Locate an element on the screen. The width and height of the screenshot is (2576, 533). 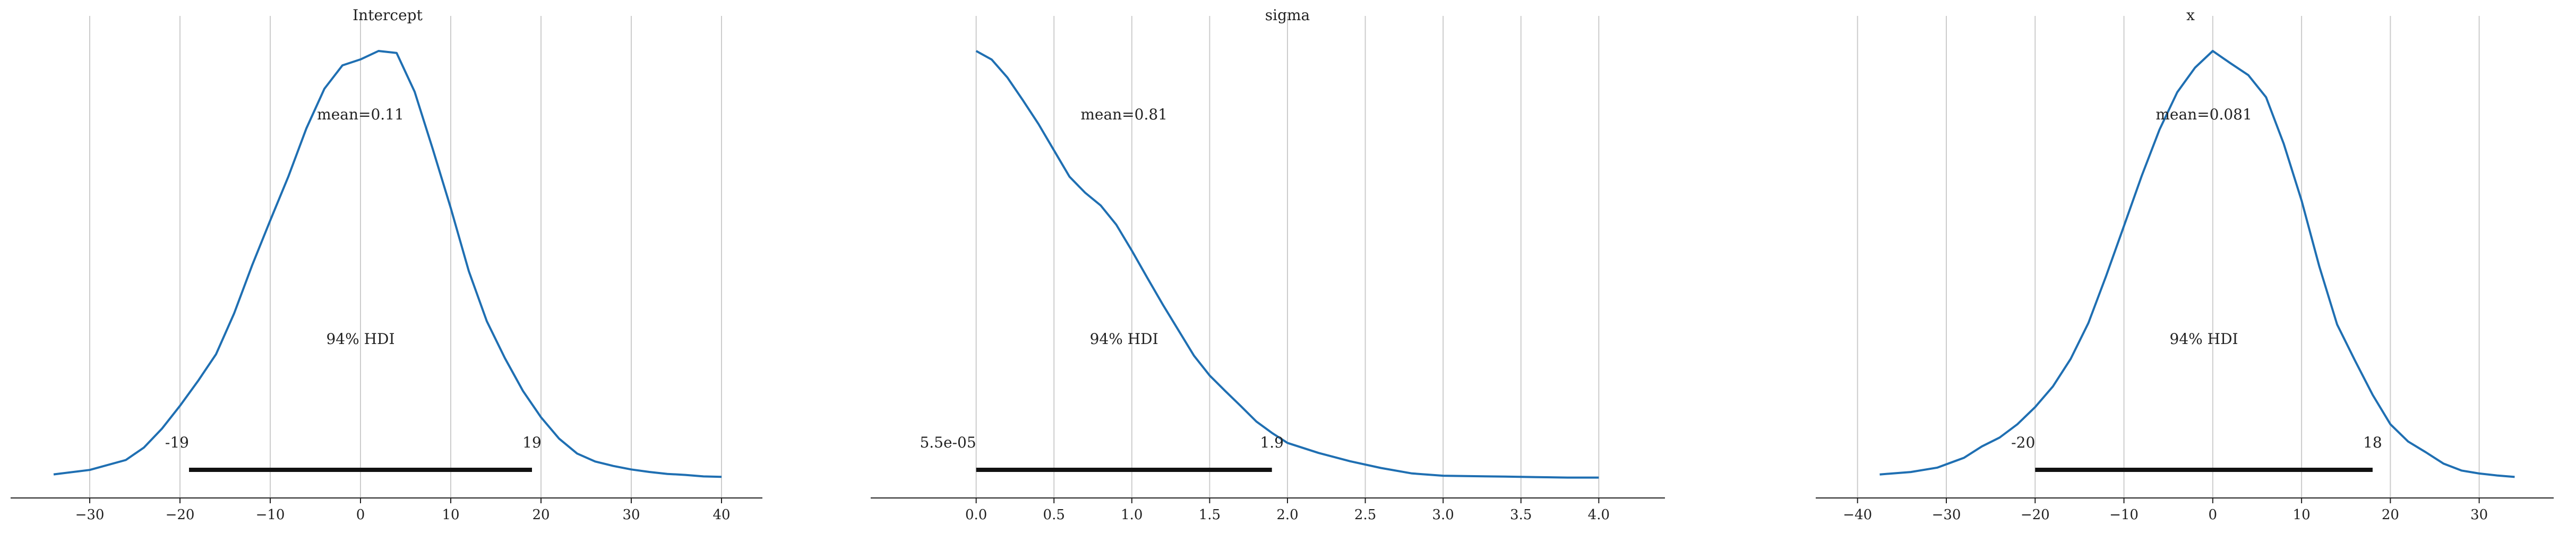
x-tick-label: 1.0 is located at coordinates (1132, 515).